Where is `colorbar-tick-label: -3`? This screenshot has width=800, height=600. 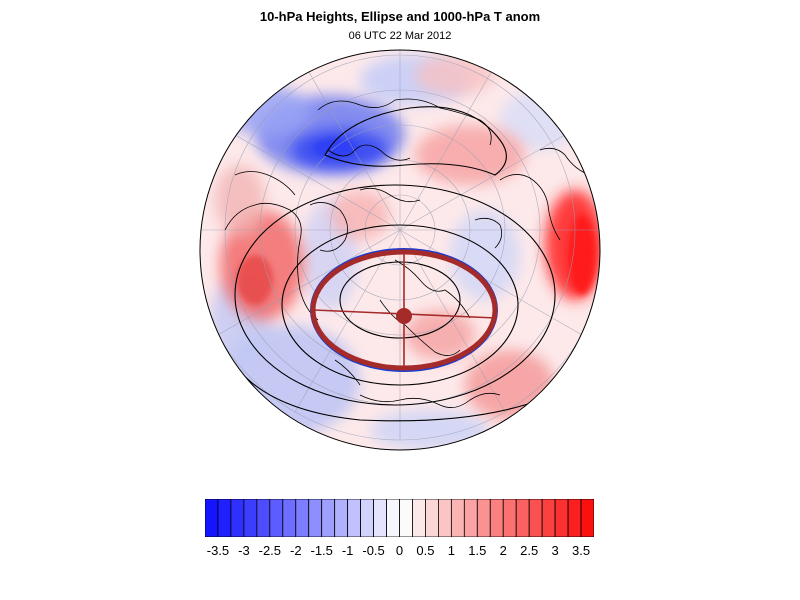
colorbar-tick-label: -3 is located at coordinates (244, 550).